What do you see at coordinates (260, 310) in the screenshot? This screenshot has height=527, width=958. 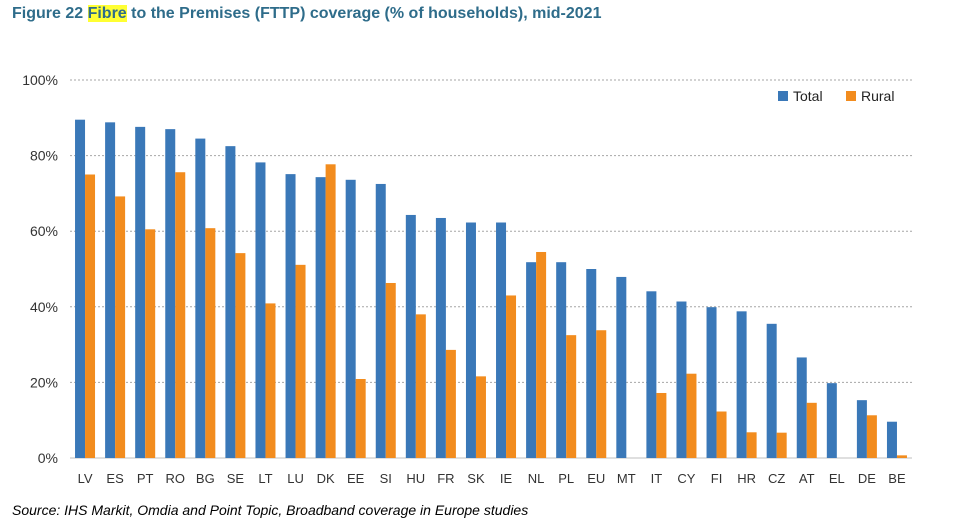 I see `bar-total-lt` at bounding box center [260, 310].